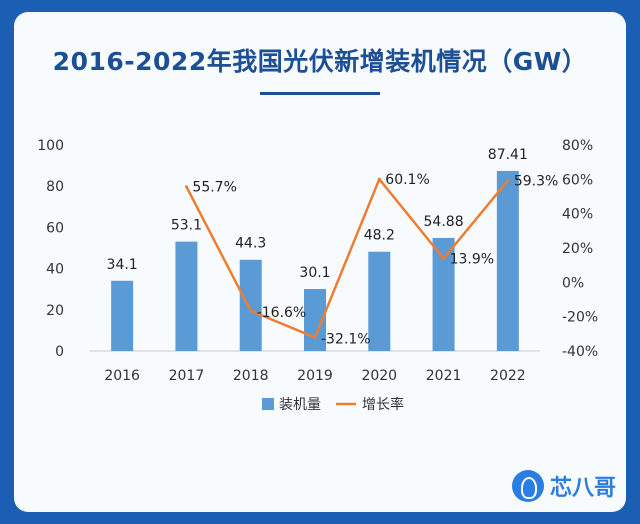 The height and width of the screenshot is (524, 640). I want to click on brand-name: 芯八哥, so click(583, 488).